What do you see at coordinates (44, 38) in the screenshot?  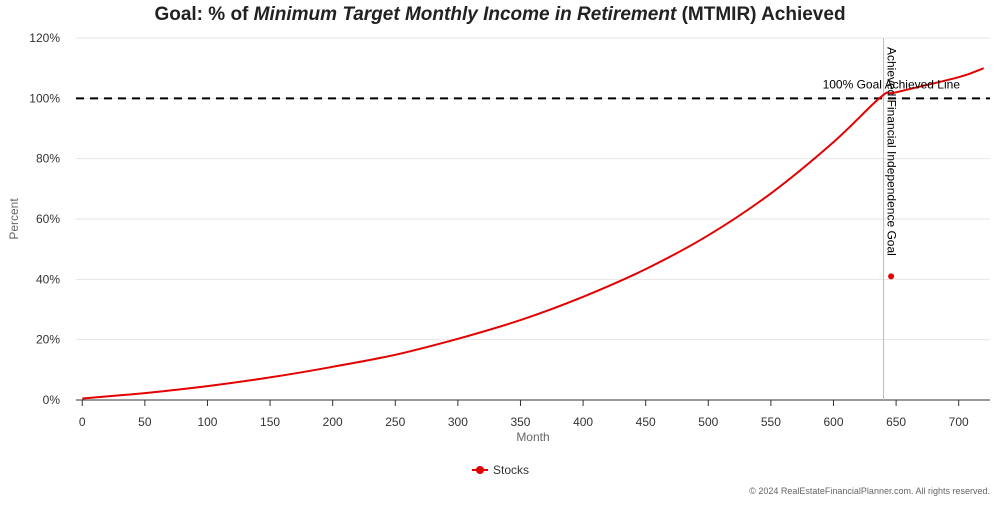 I see `y-tick-label: 120%` at bounding box center [44, 38].